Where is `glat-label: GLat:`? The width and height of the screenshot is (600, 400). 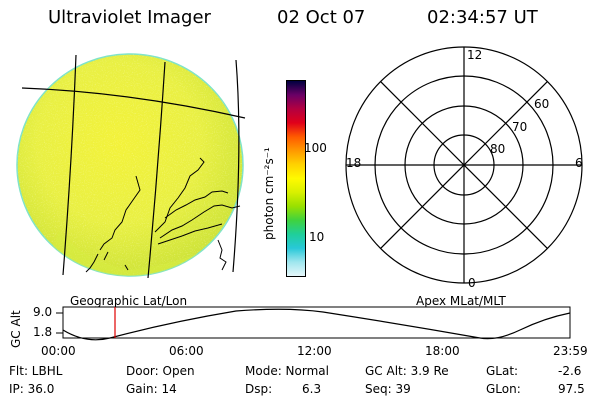 glat-label: GLat: is located at coordinates (502, 371).